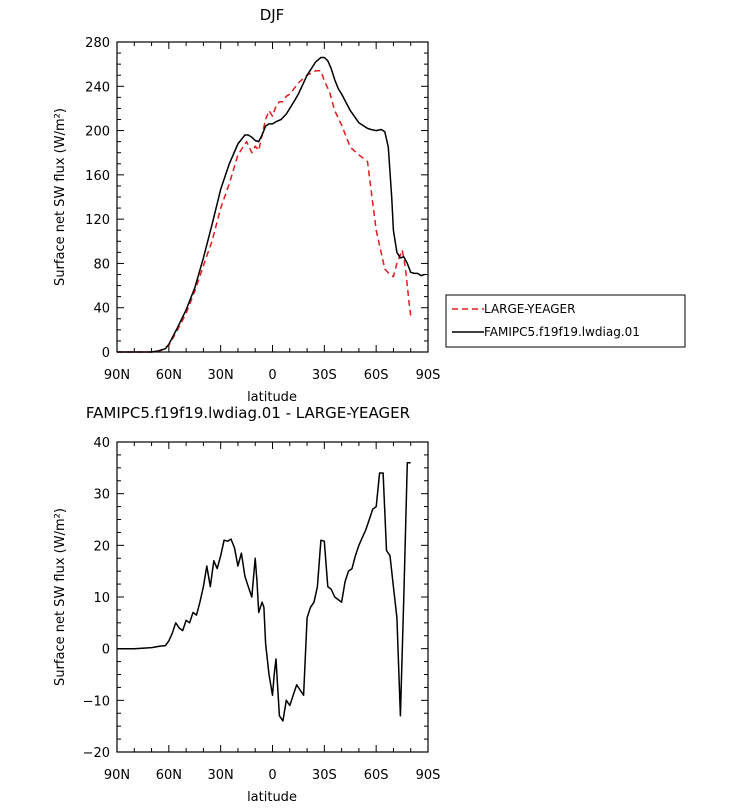 This screenshot has width=733, height=810. I want to click on bottom-x-tick-labels: 90N 60N 30N 0 30S 60S 90S, so click(272, 775).